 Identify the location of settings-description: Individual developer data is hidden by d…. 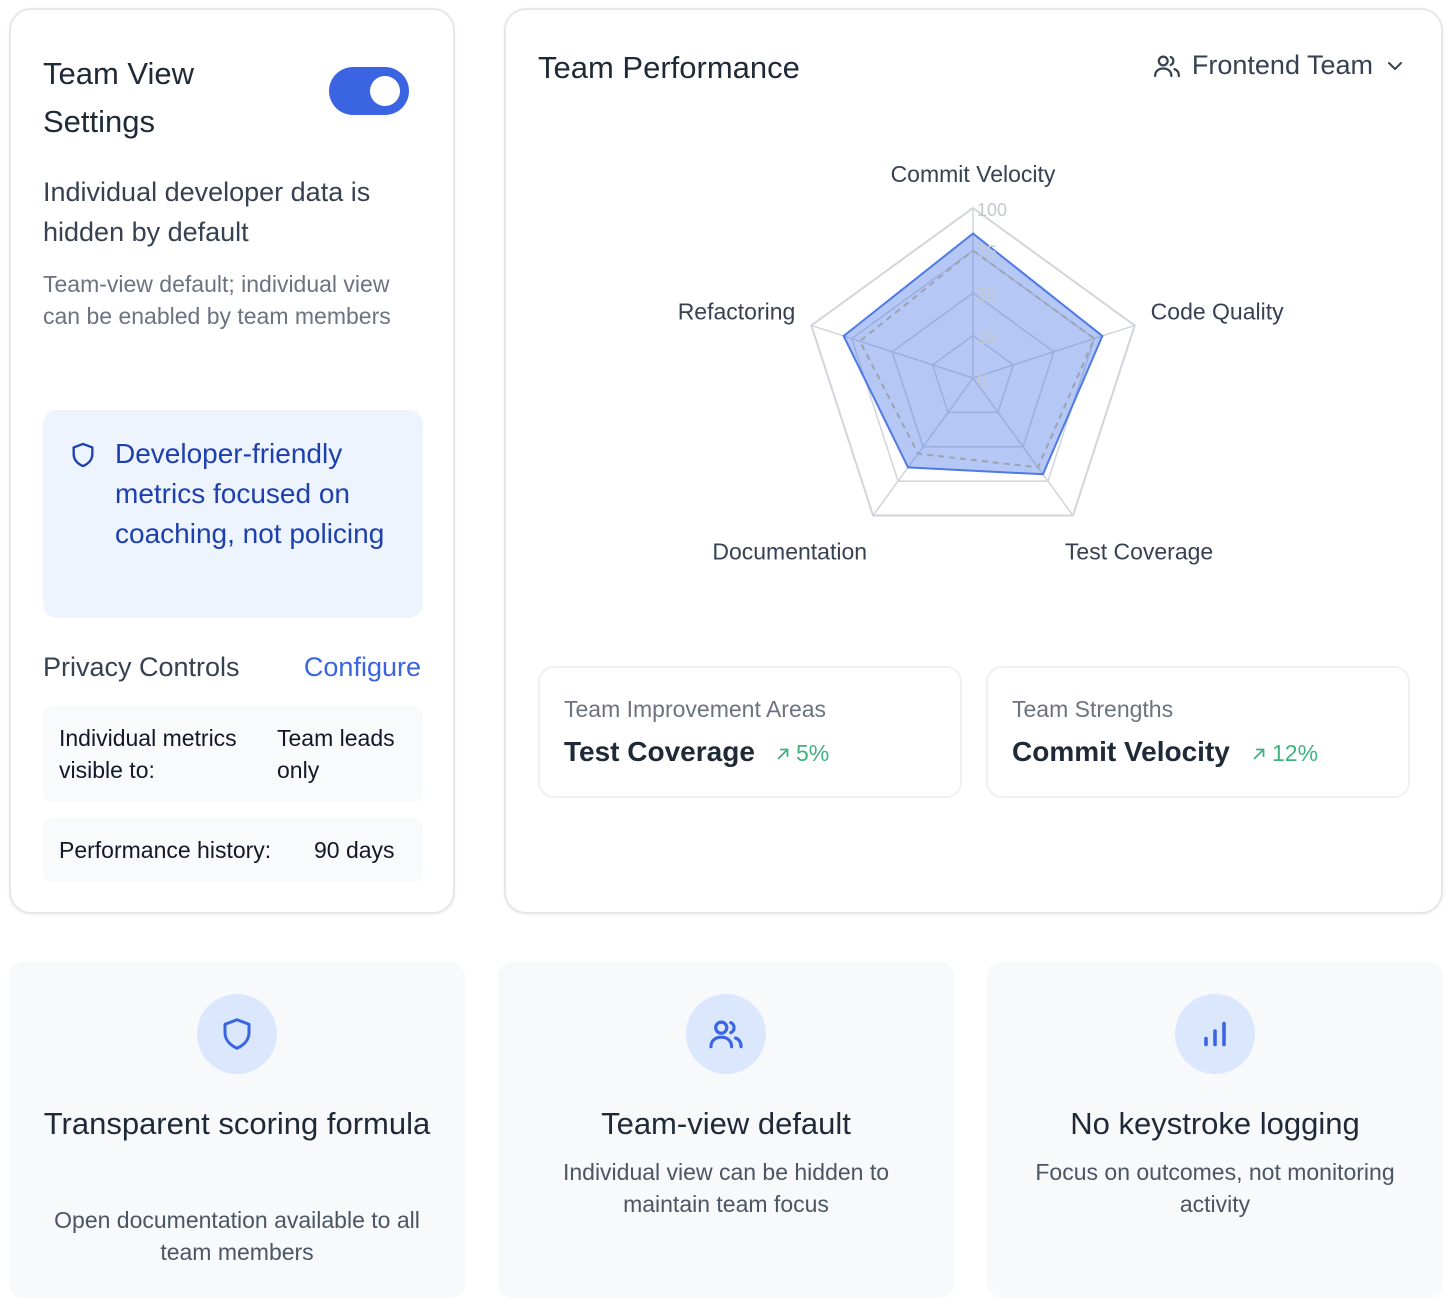
(207, 212).